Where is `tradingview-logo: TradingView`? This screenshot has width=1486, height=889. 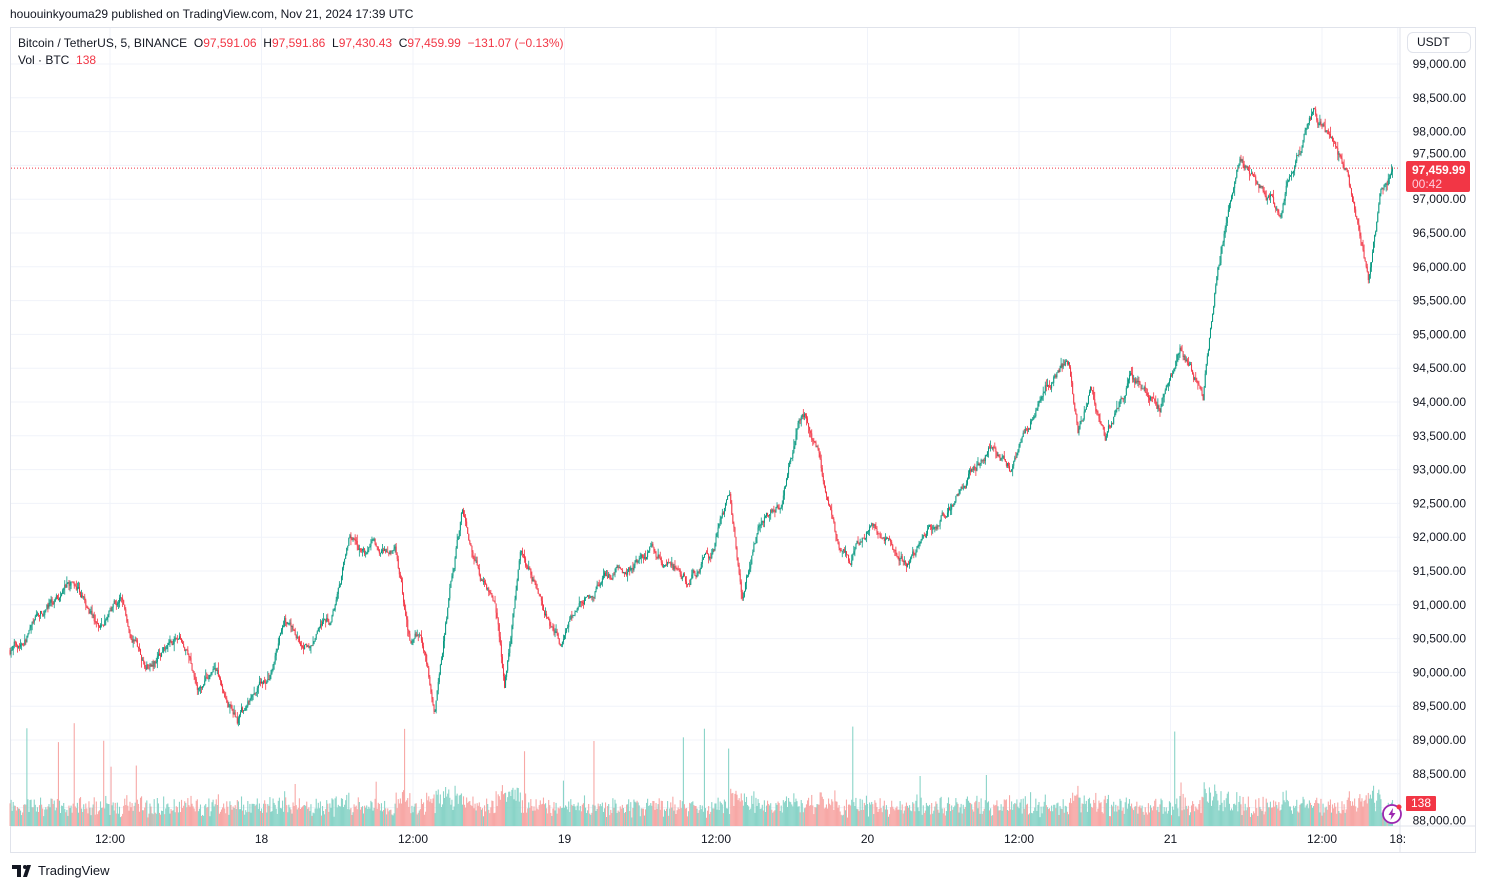
tradingview-logo: TradingView is located at coordinates (61, 870).